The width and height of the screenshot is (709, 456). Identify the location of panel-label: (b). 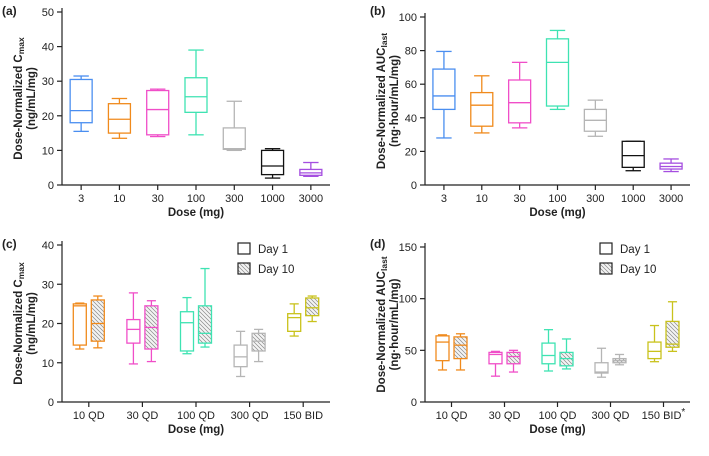
(377, 11).